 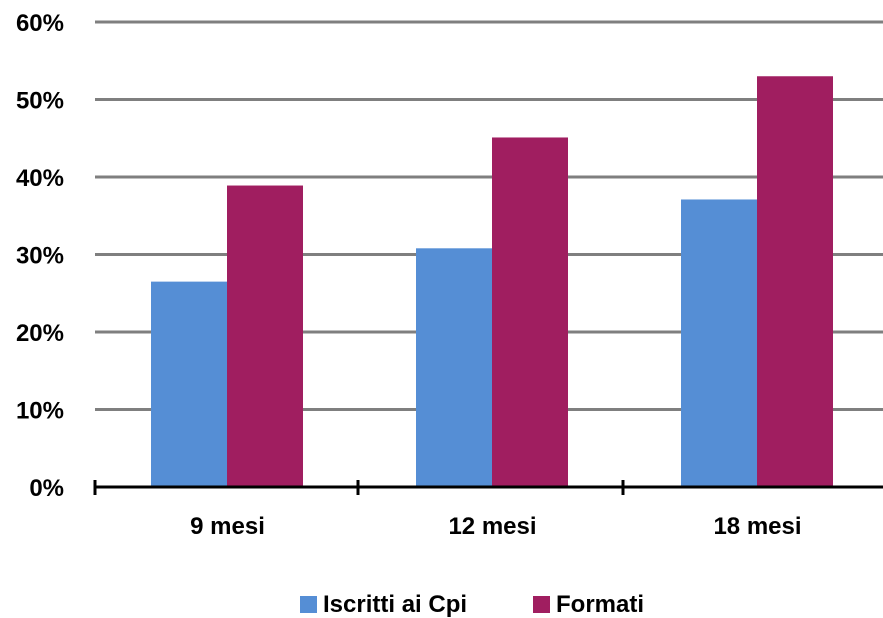 What do you see at coordinates (227, 526) in the screenshot?
I see `x-tick-label: 9 mesi` at bounding box center [227, 526].